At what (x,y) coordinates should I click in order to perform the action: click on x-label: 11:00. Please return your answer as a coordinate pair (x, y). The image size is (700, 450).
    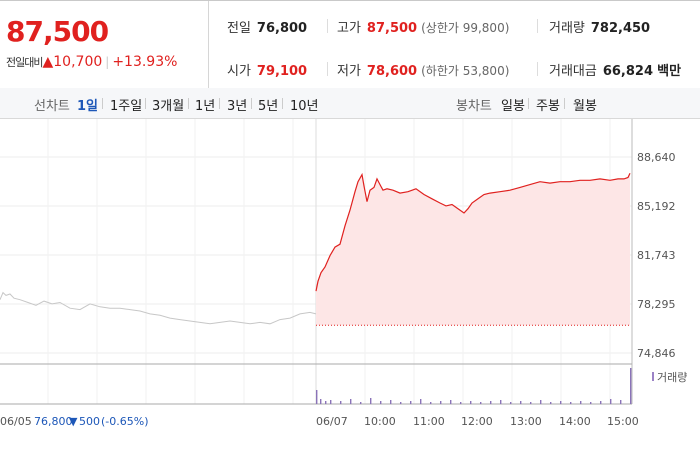
    Looking at the image, I should click on (429, 421).